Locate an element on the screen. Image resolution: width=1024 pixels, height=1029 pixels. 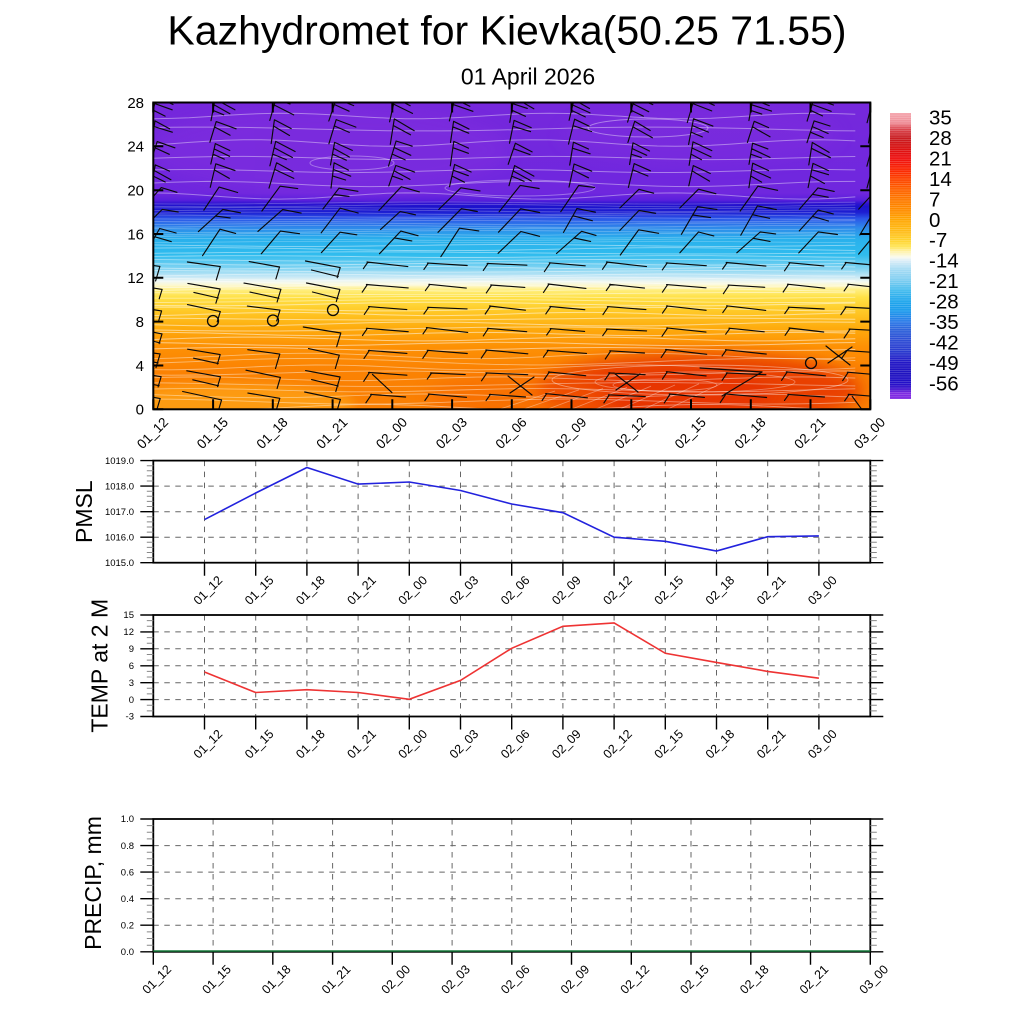
svg-text: TEMP at 2 M is located at coordinates (100, 666).